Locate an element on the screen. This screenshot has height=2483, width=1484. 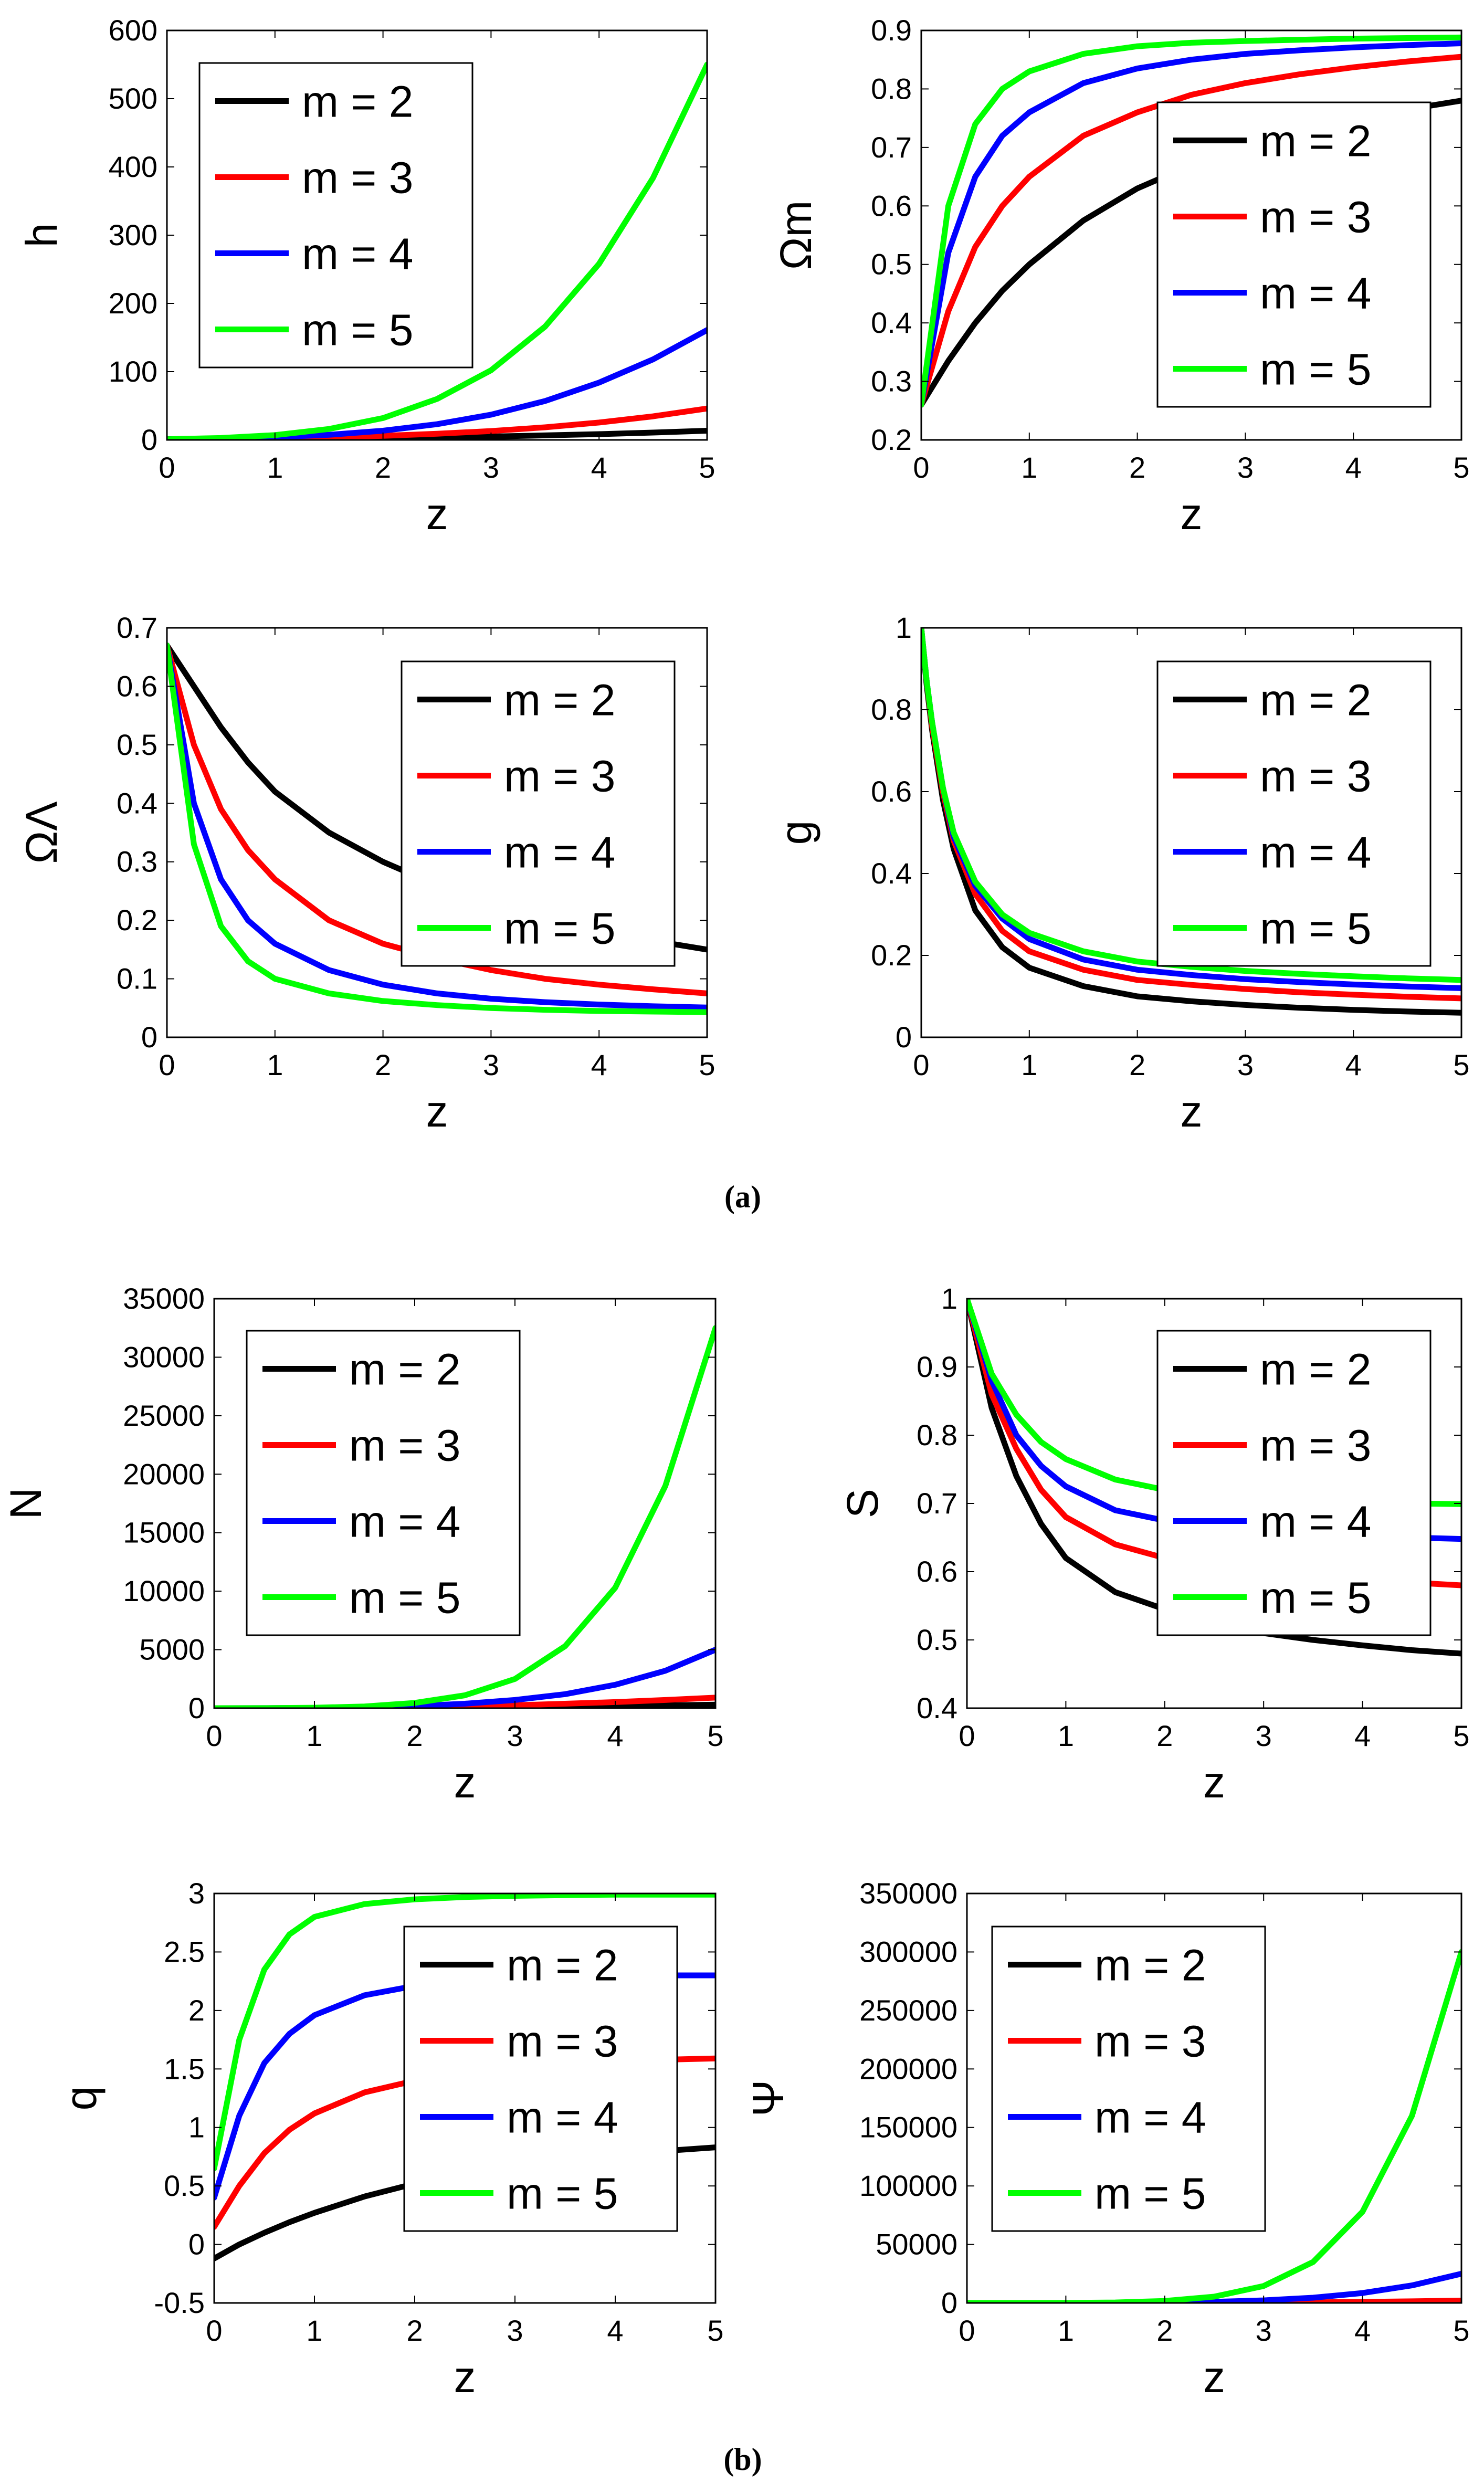
y-axis-label: q is located at coordinates (81, 2098).